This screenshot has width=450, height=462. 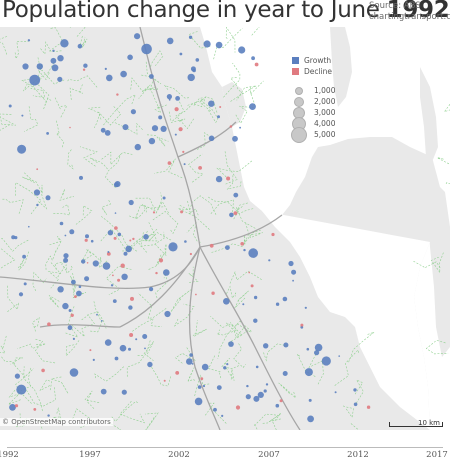 I want to click on scale-bar: 10 km, so click(x=416, y=423).